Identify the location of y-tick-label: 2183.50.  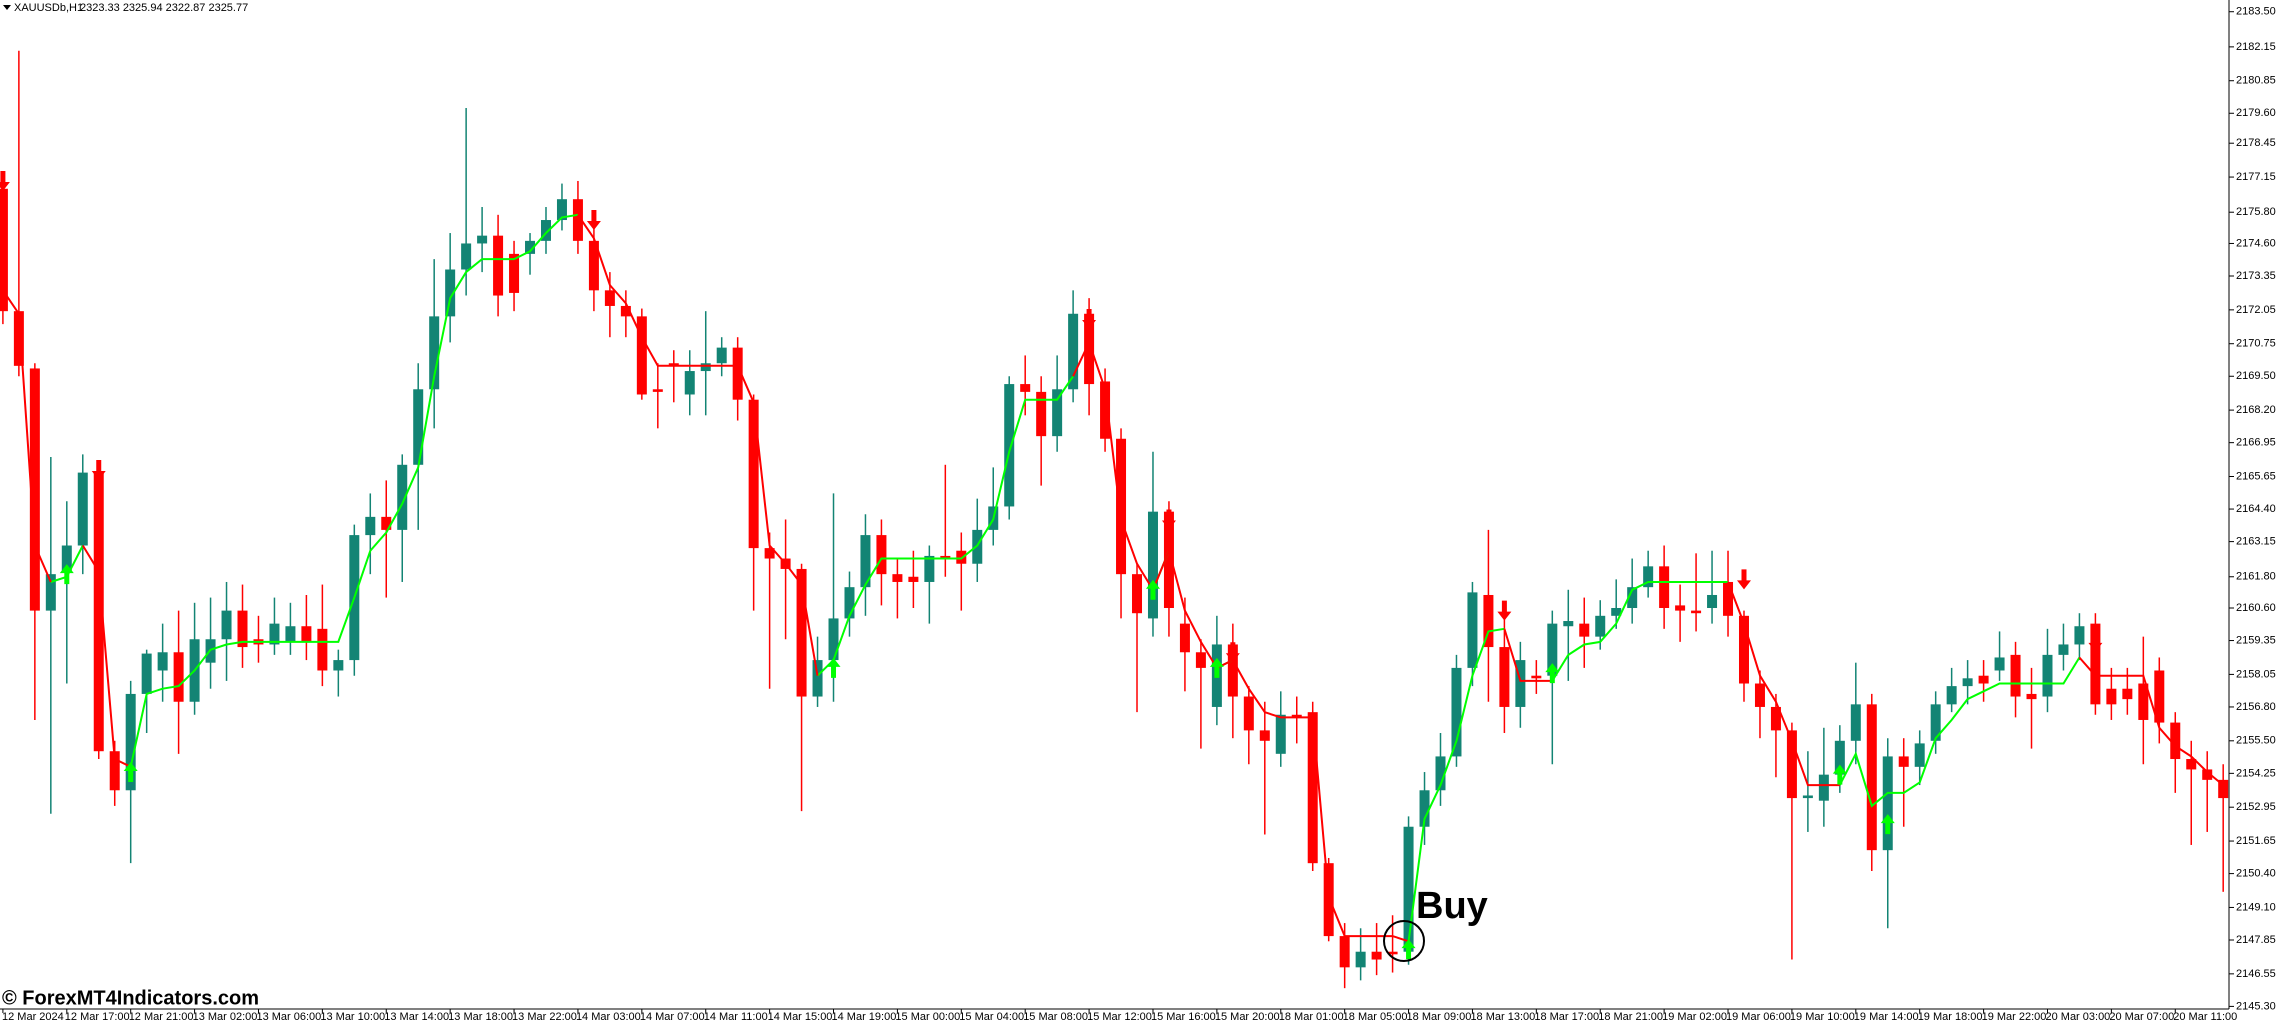
(2256, 12).